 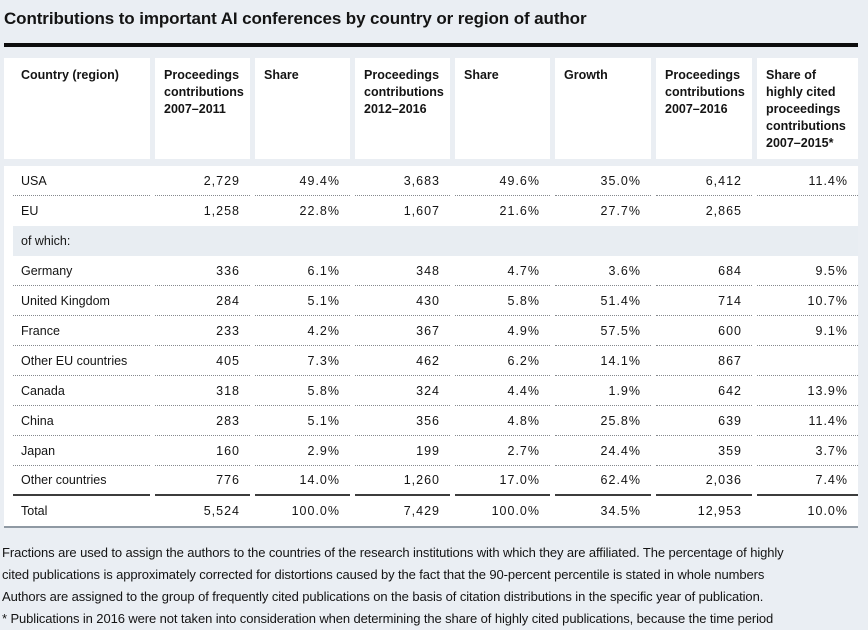 What do you see at coordinates (502, 331) in the screenshot?
I see `cell-value: 4.9%` at bounding box center [502, 331].